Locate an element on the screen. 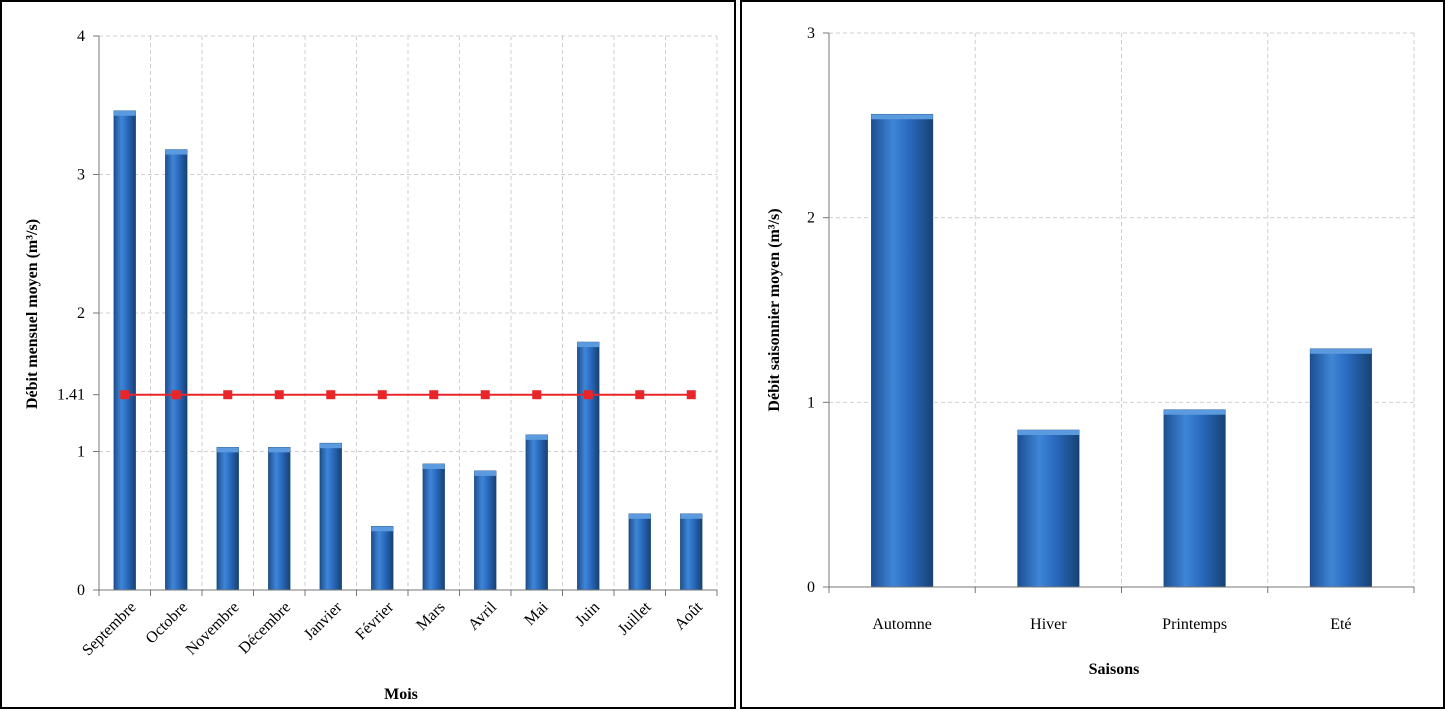 The height and width of the screenshot is (711, 1445). bar-novembre is located at coordinates (227, 519).